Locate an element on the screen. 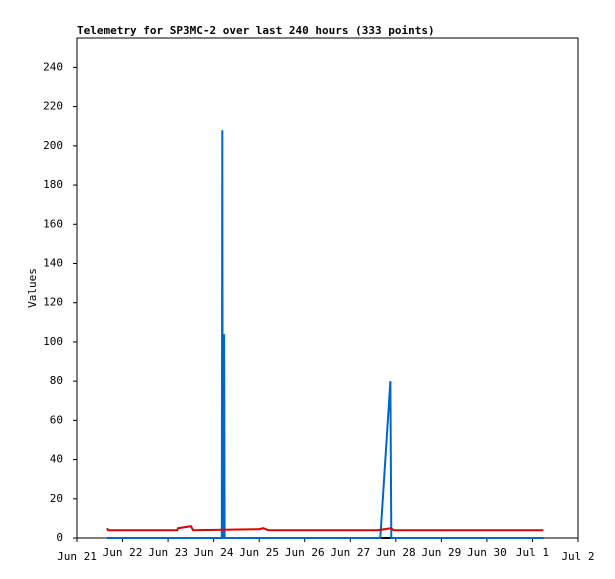 The width and height of the screenshot is (615, 579). data-line is located at coordinates (325, 528).